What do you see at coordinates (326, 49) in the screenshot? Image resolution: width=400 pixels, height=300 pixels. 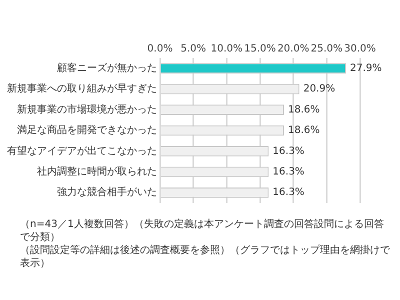 I see `x-tick-label: 25.0%` at bounding box center [326, 49].